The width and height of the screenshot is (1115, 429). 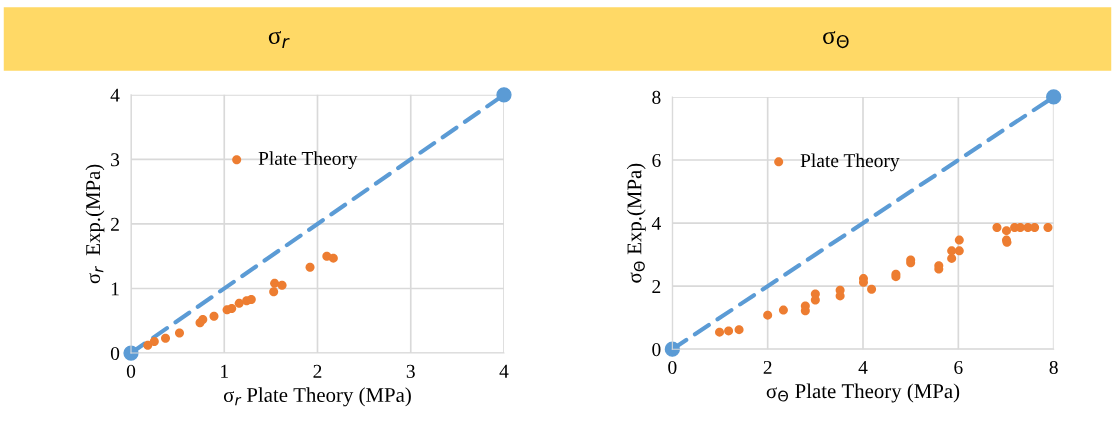 What do you see at coordinates (224, 371) in the screenshot?
I see `x-tick-label: 1` at bounding box center [224, 371].